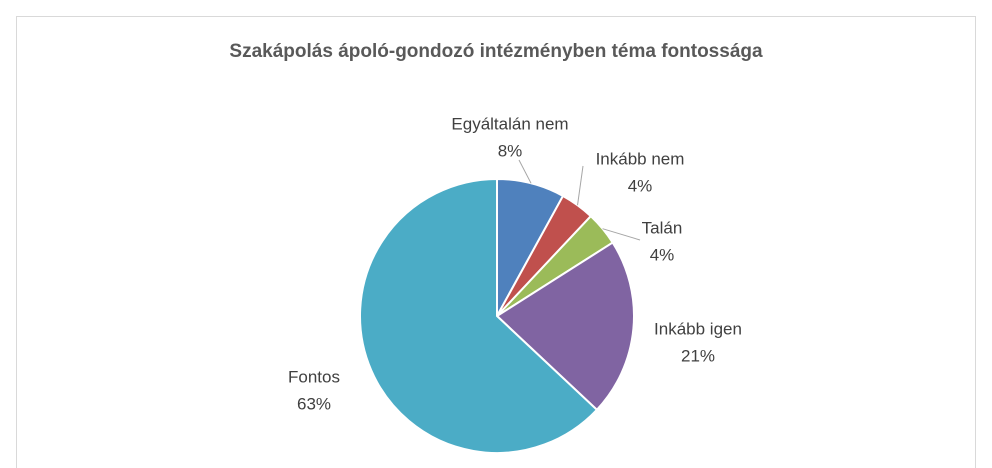  I want to click on data-label-name: Talán, so click(662, 227).